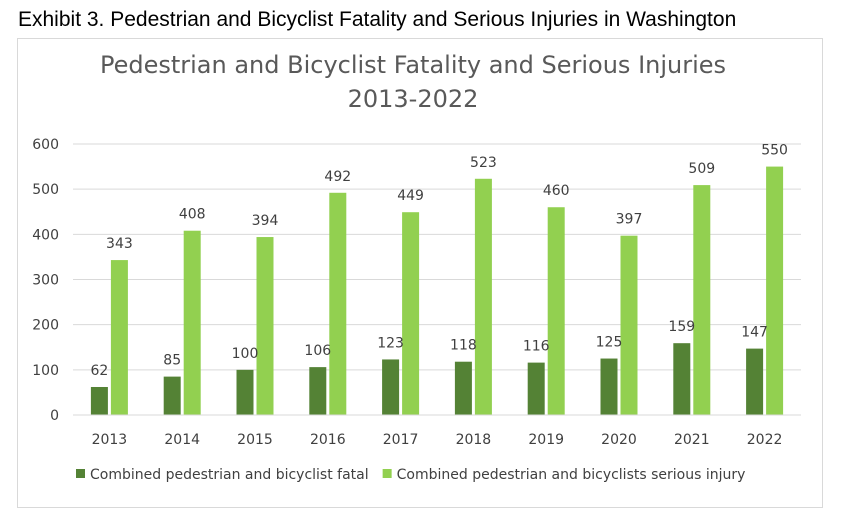  What do you see at coordinates (45, 371) in the screenshot?
I see `y-tick-label: 100` at bounding box center [45, 371].